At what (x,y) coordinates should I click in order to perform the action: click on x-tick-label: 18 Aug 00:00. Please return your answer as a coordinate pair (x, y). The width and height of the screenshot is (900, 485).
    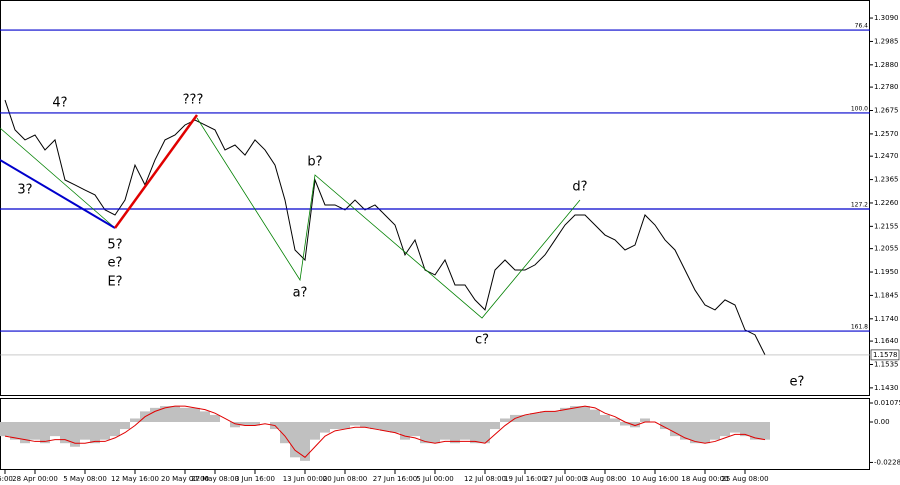
    Looking at the image, I should click on (704, 479).